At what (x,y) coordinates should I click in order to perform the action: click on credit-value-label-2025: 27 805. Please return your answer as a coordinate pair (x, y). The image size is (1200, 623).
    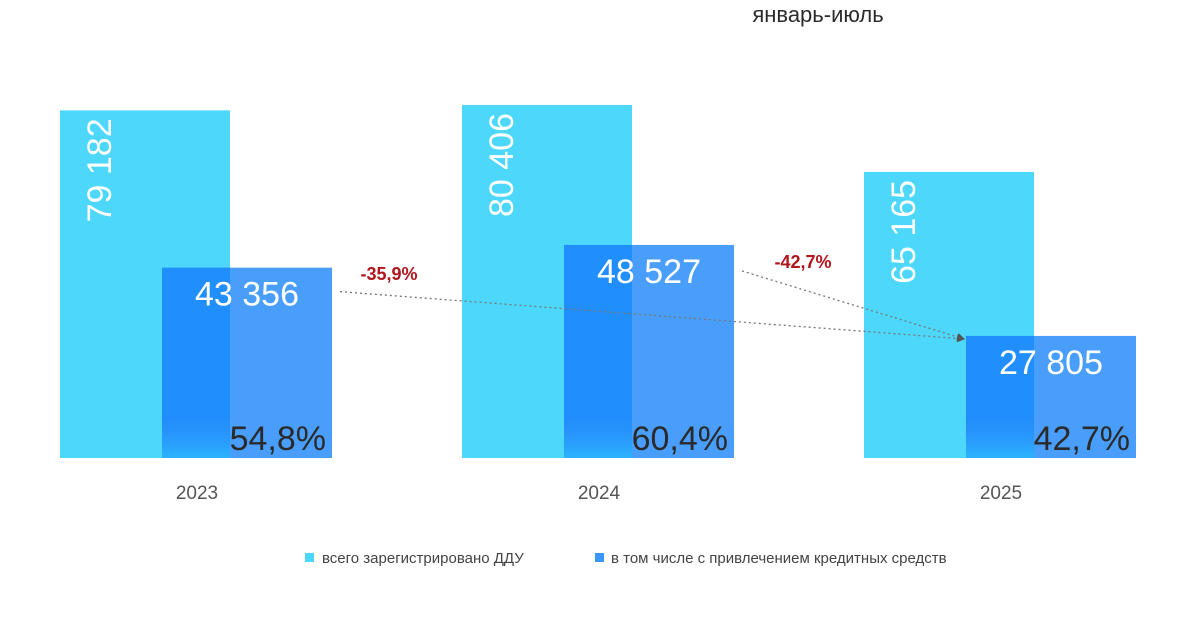
    Looking at the image, I should click on (1051, 363).